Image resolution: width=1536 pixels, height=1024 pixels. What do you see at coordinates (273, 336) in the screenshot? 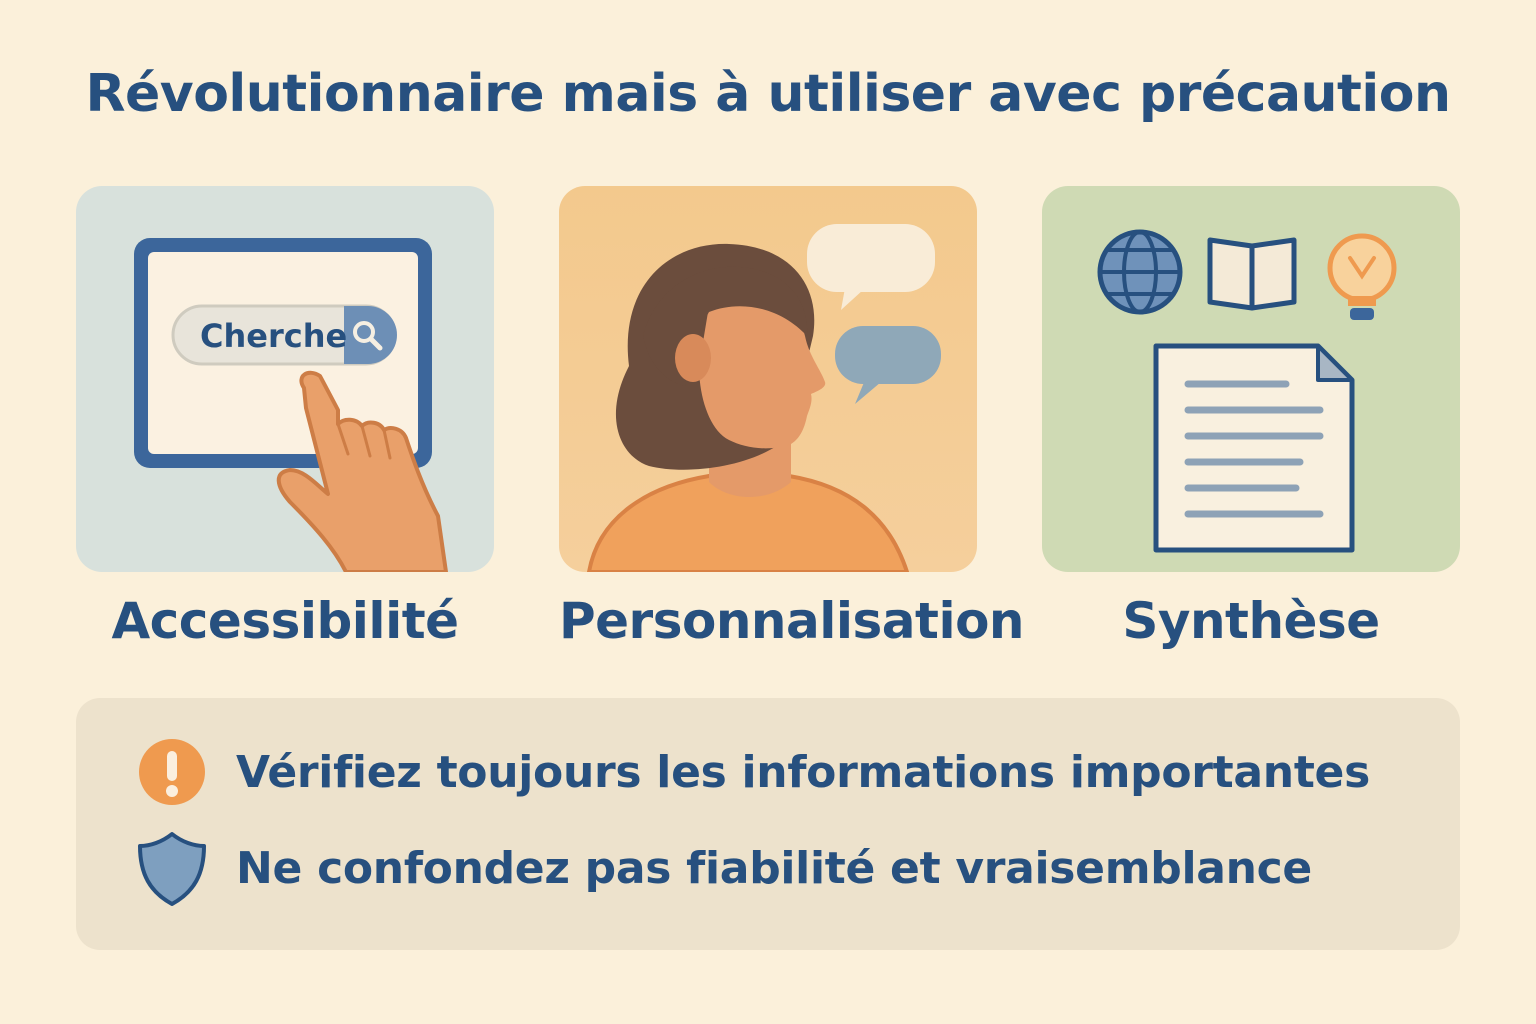
I see `search-field-text: Cherche` at bounding box center [273, 336].